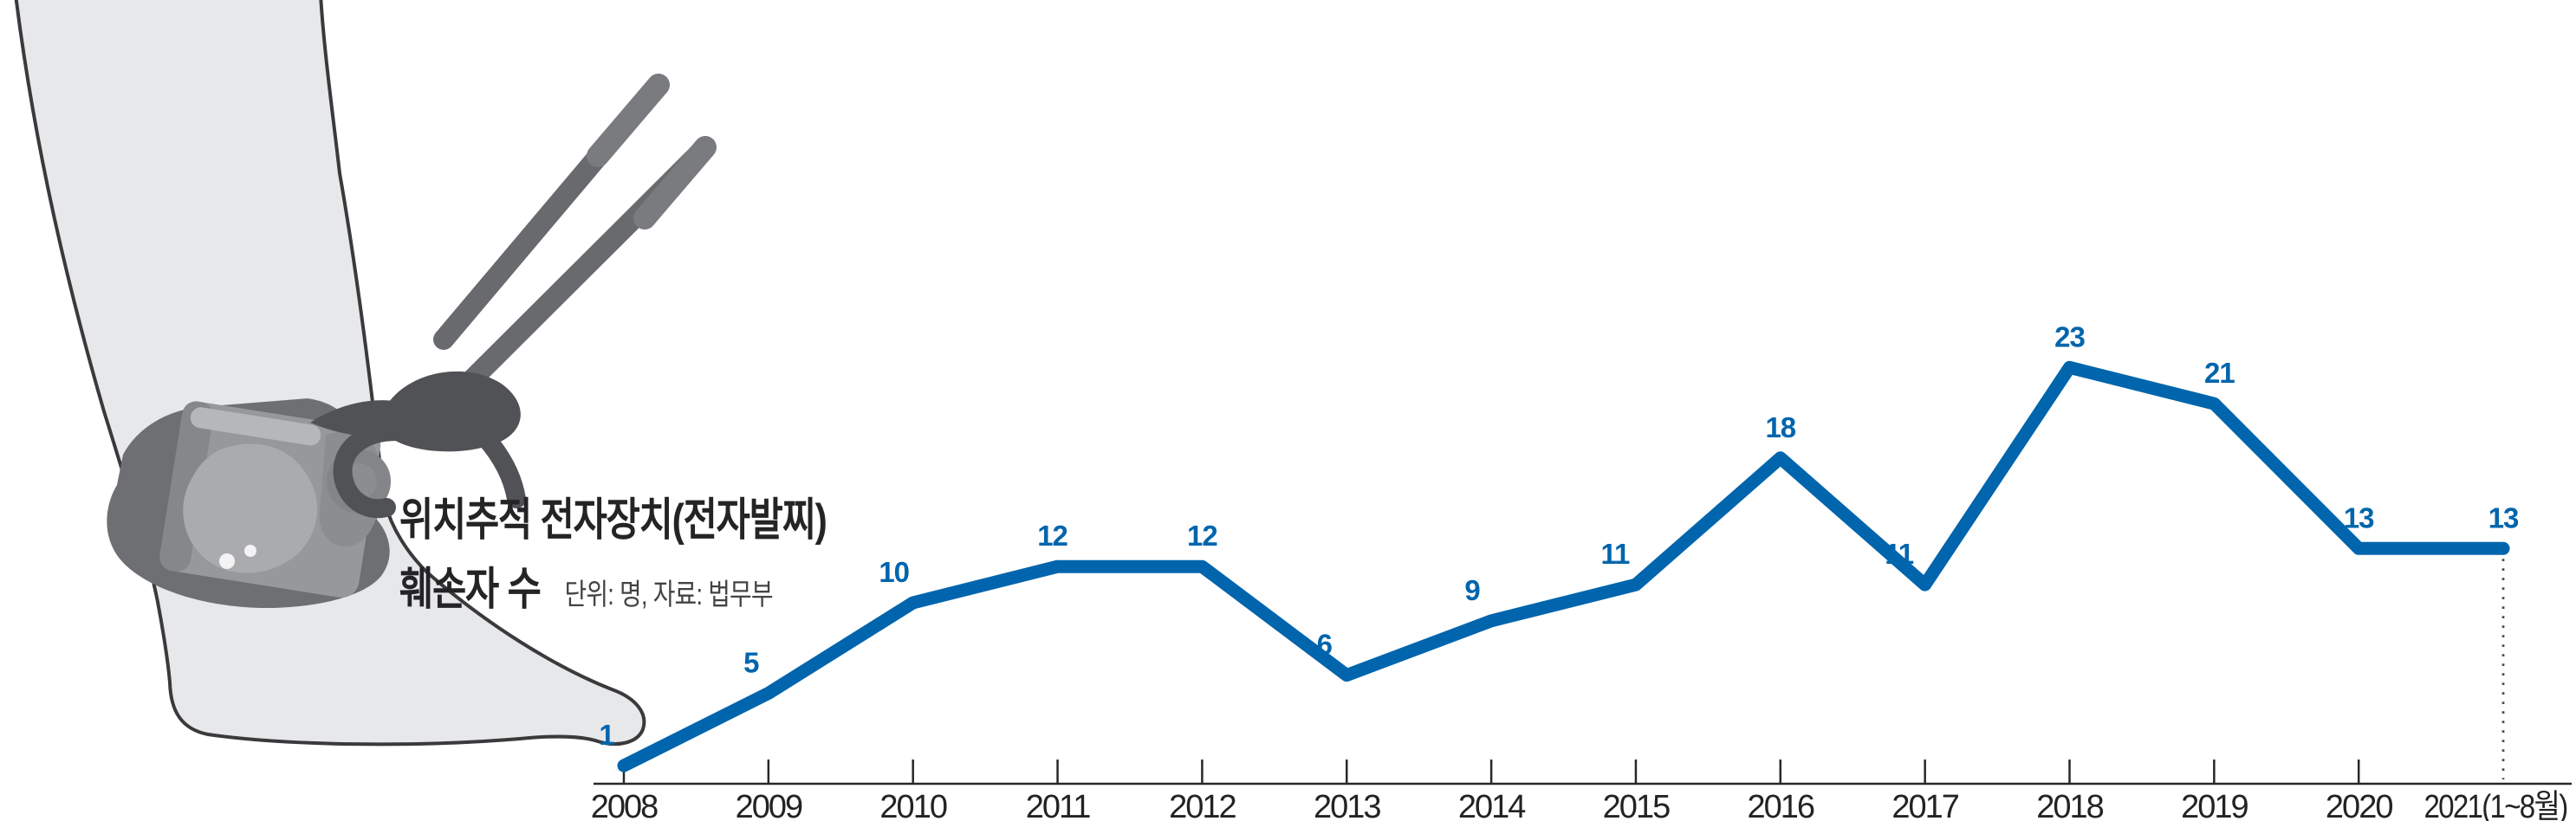 The height and width of the screenshot is (821, 2576). I want to click on value-label: 6, so click(1325, 645).